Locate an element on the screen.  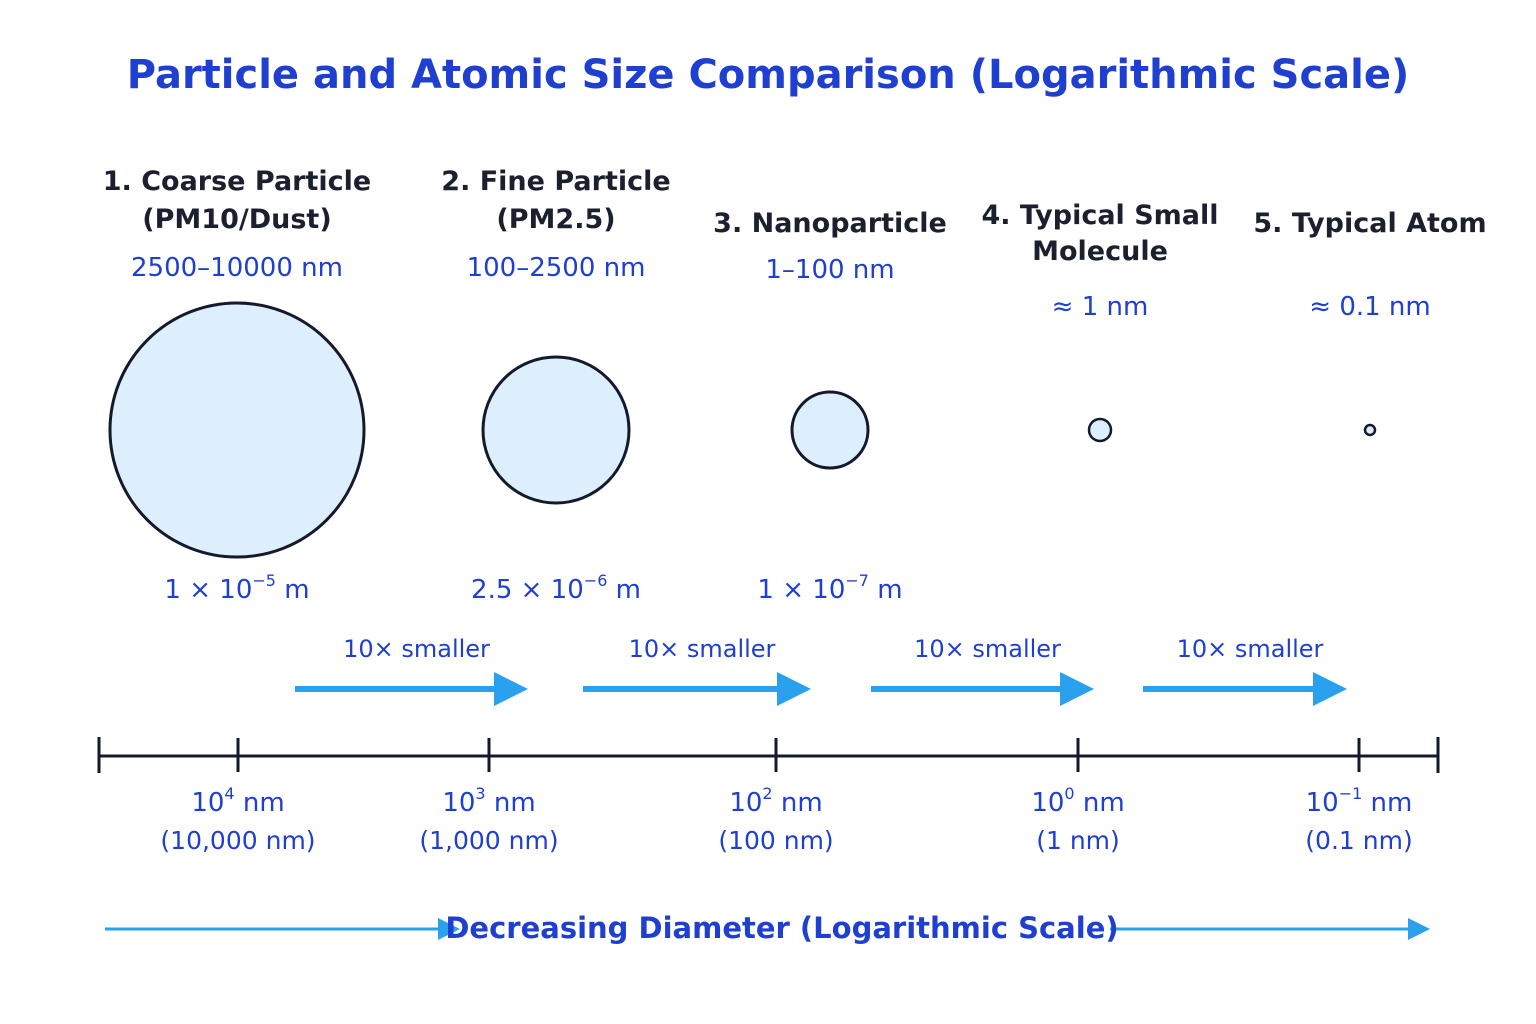
particle-name-line: 1. Coarse Particle is located at coordinates (237, 181).